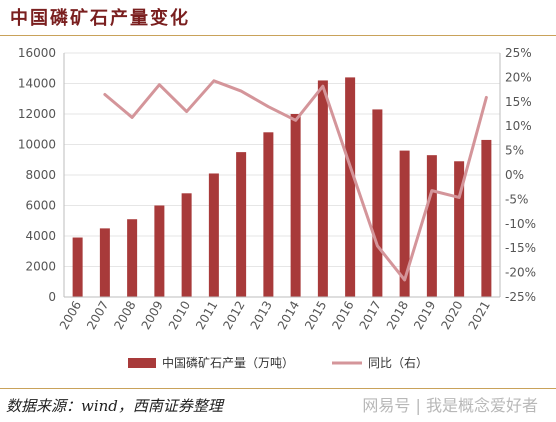  What do you see at coordinates (152, 315) in the screenshot?
I see `x-tick-label: 2009` at bounding box center [152, 315].